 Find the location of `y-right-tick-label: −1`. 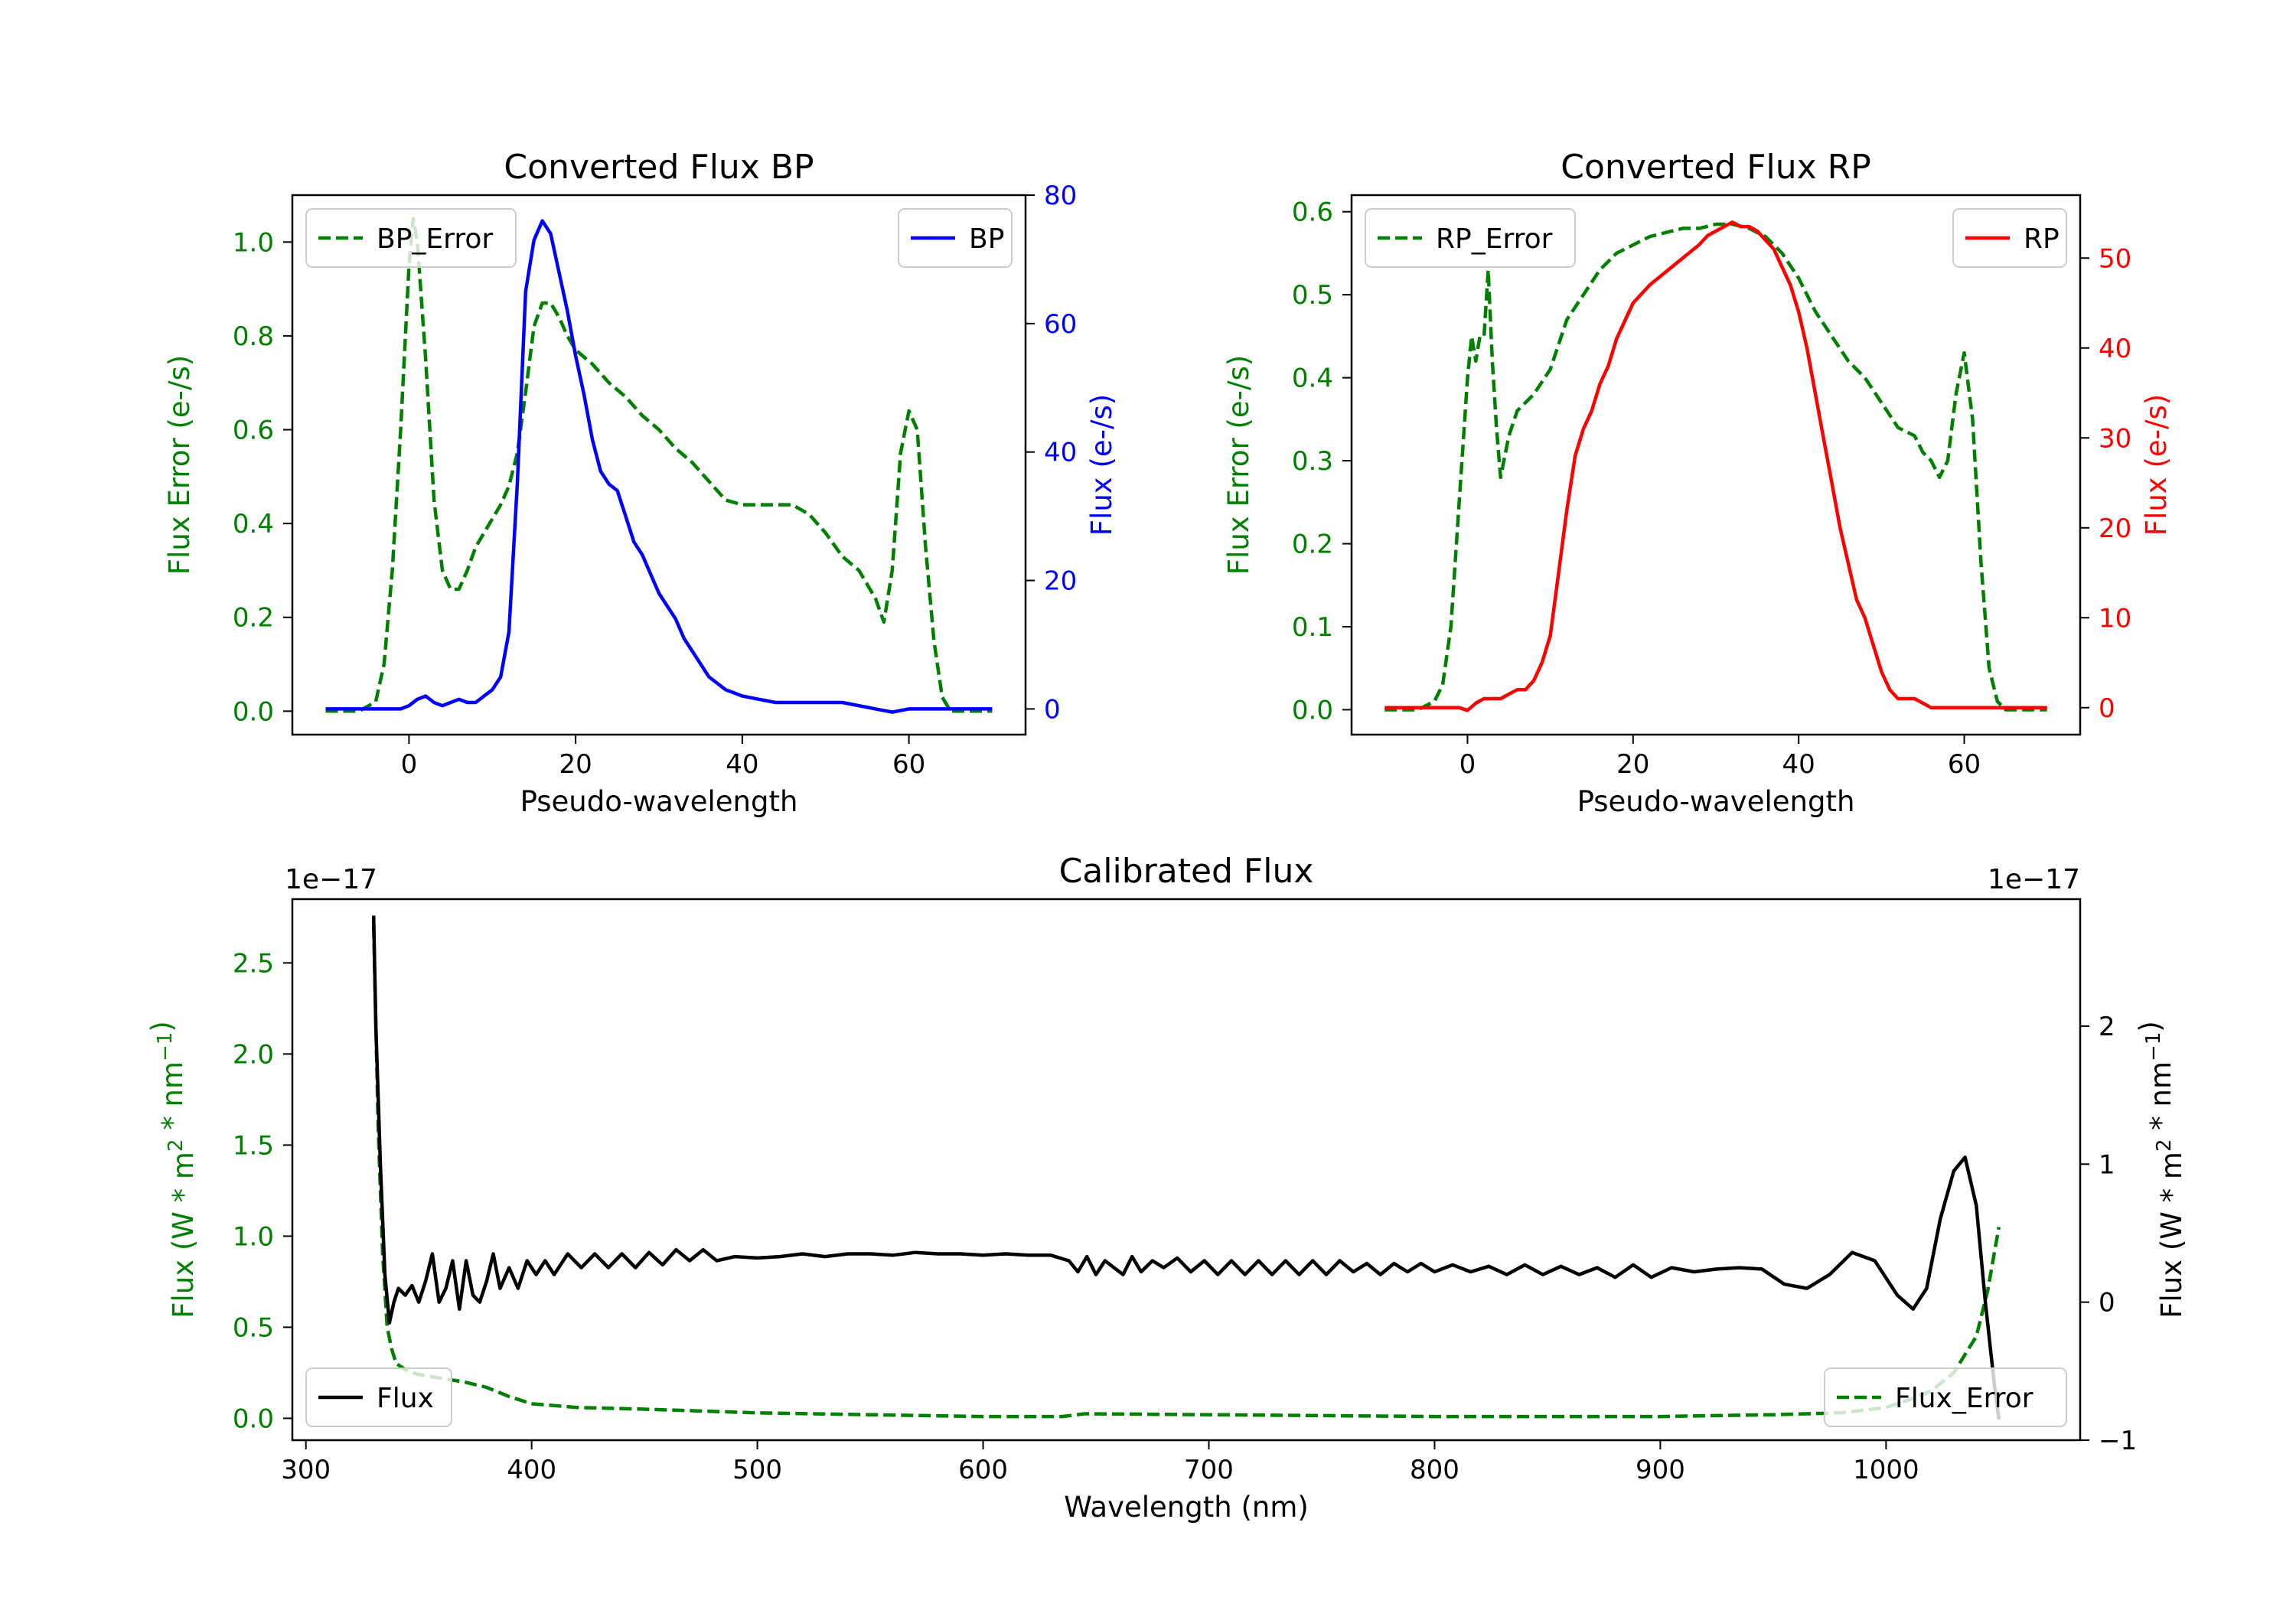

y-right-tick-label: −1 is located at coordinates (2118, 1441).